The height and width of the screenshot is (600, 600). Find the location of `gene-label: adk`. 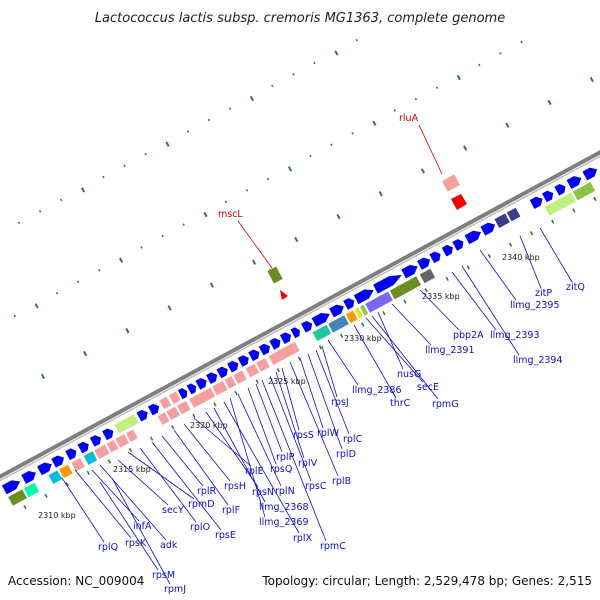

gene-label: adk is located at coordinates (169, 545).